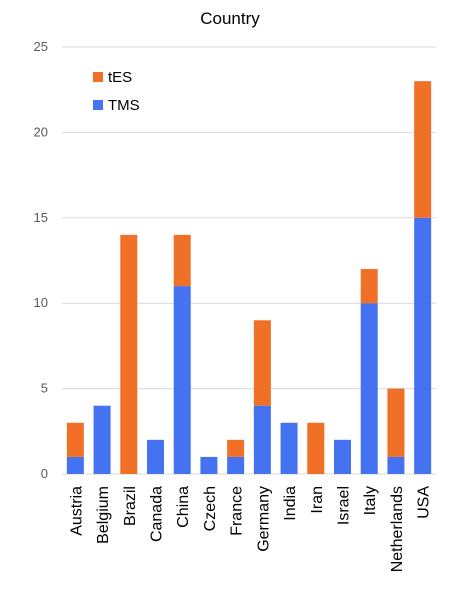 The image size is (474, 607). Describe the element at coordinates (41, 131) in the screenshot. I see `y-tick-label: 20` at that location.